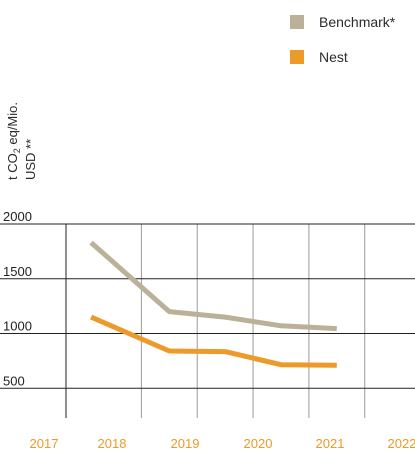 This screenshot has height=455, width=415. Describe the element at coordinates (17, 326) in the screenshot. I see `y-tick-label-1000: 1000` at that location.